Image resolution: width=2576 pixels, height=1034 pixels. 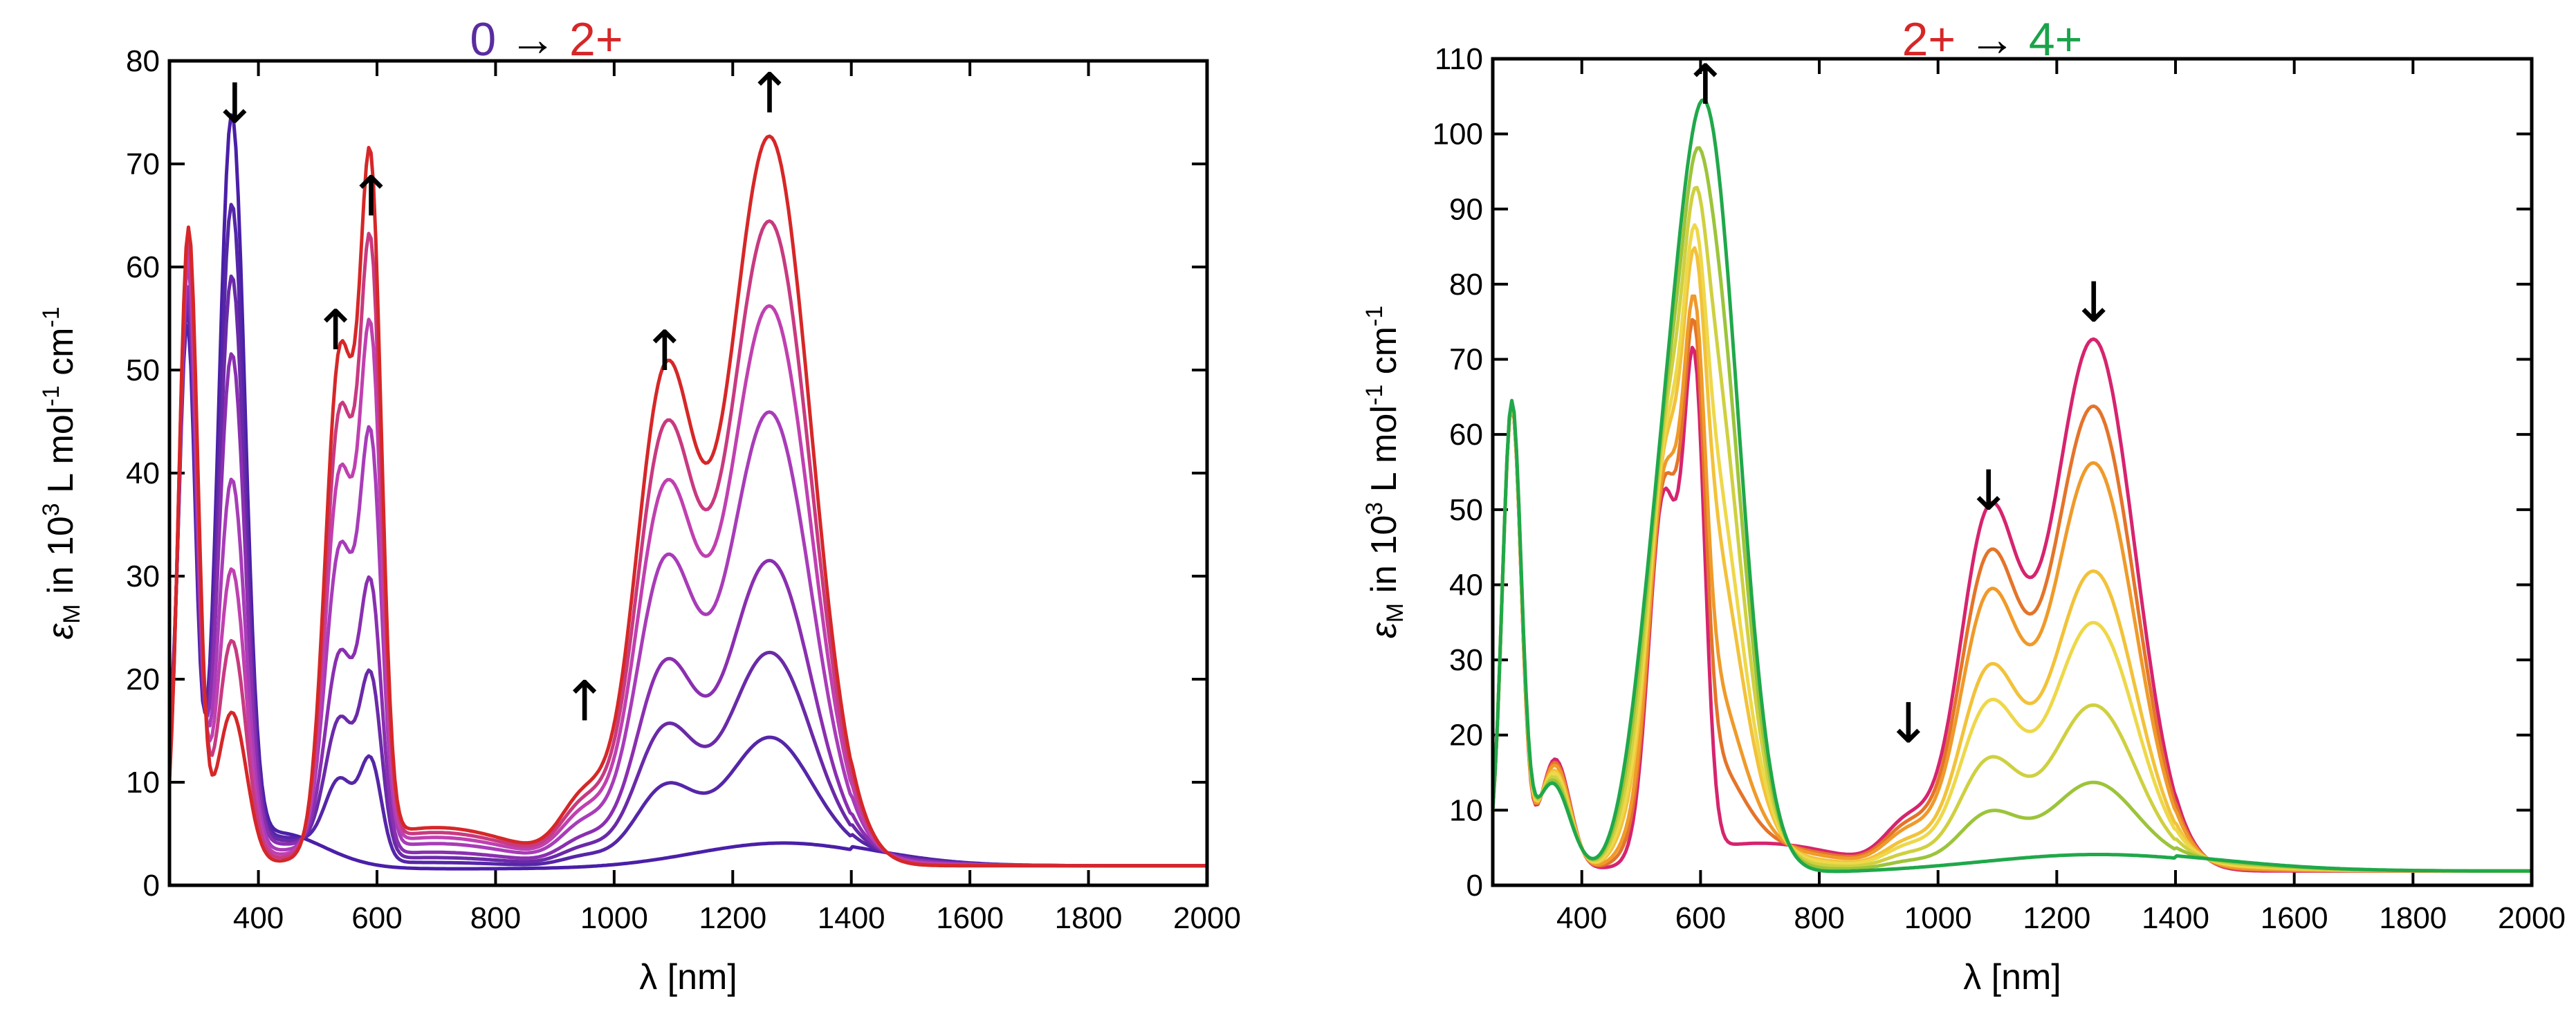 What do you see at coordinates (596, 39) in the screenshot?
I see `title-segment-to: 2+` at bounding box center [596, 39].